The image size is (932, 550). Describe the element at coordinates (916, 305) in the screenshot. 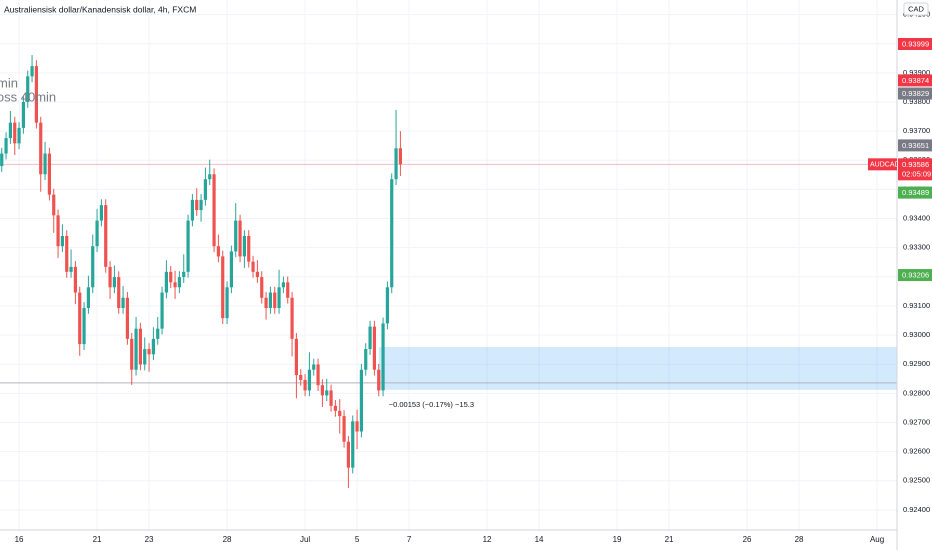

I see `y-tick-label: 0.93100` at that location.